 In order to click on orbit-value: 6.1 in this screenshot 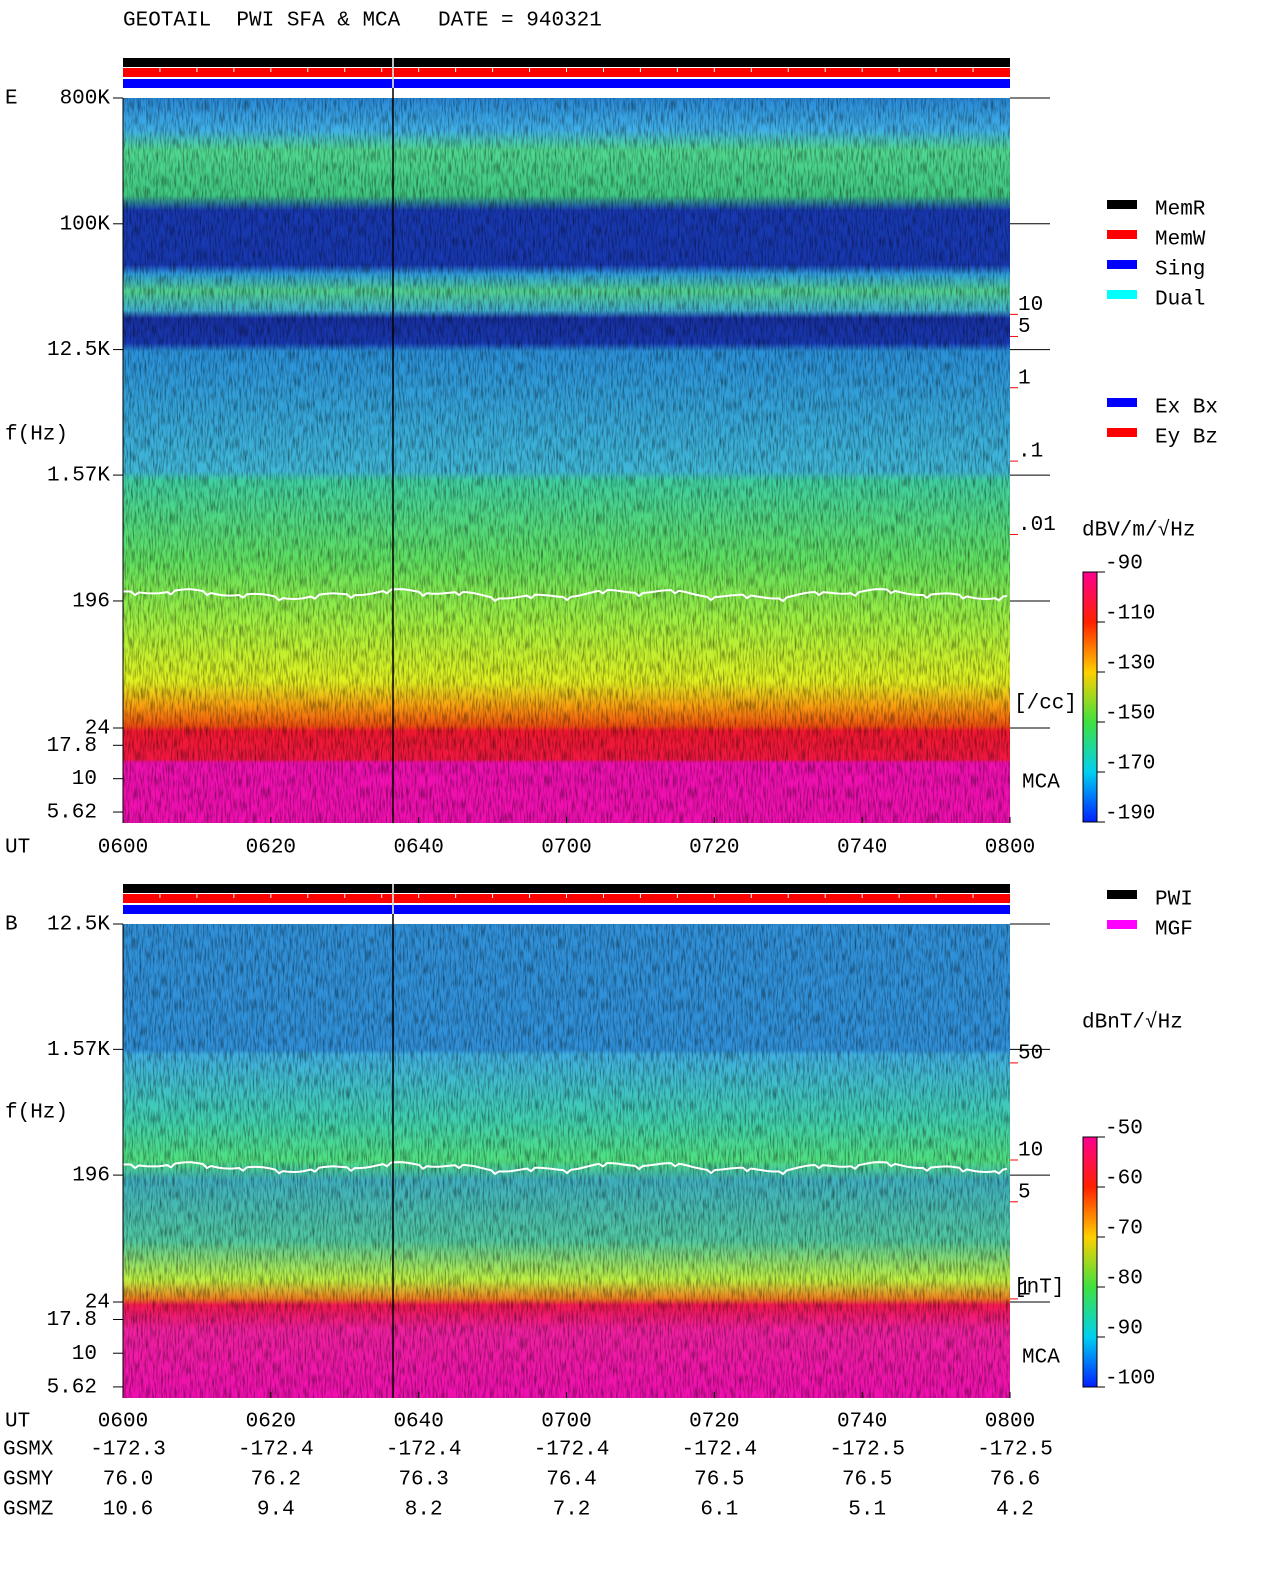, I will do `click(719, 1510)`.